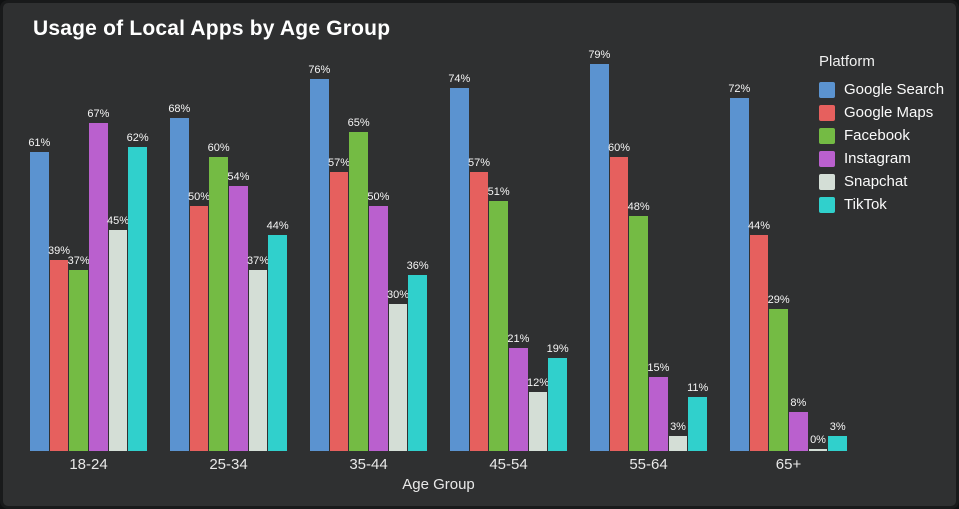 The width and height of the screenshot is (959, 509). Describe the element at coordinates (98, 114) in the screenshot. I see `bar-value-label: 67%` at that location.